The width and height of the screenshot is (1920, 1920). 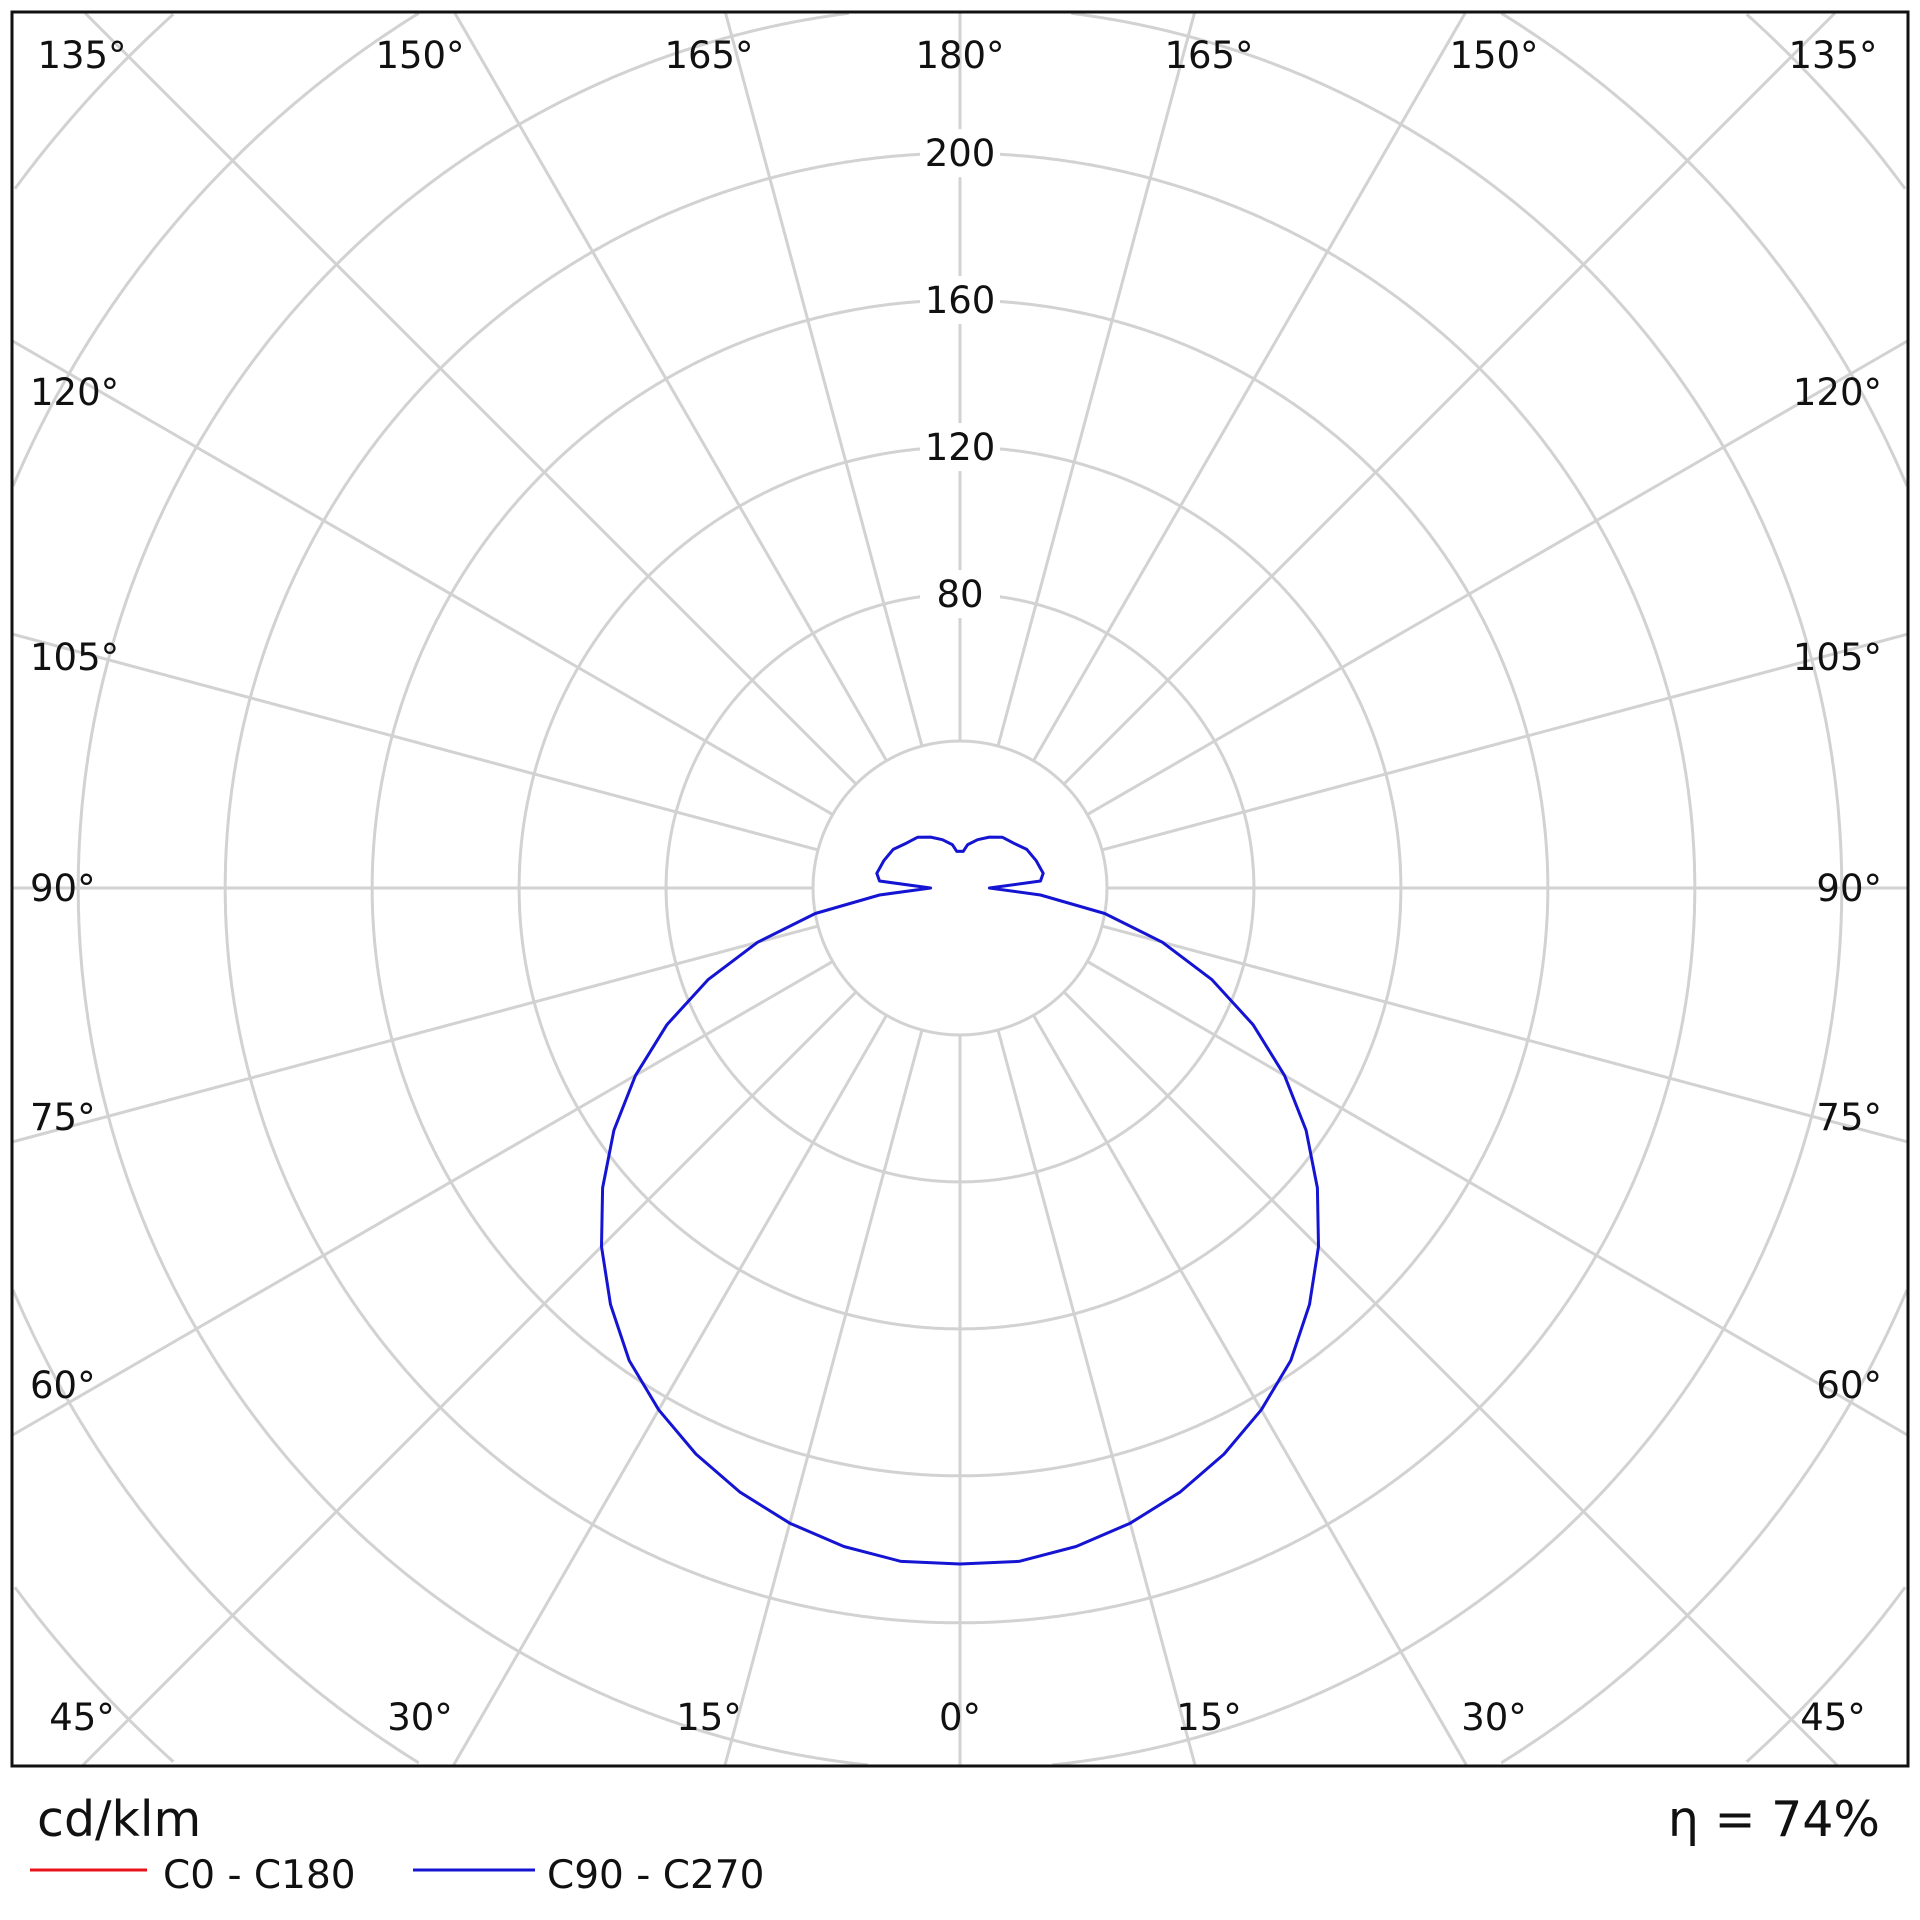 I want to click on radial-tick-label: 200, so click(x=960, y=153).